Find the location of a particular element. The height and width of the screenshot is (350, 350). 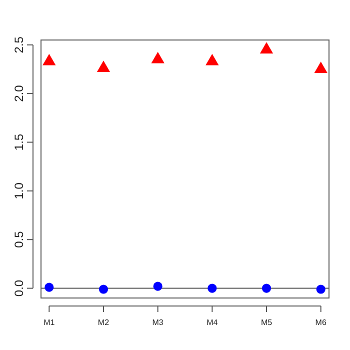

x-tick-label: M6 is located at coordinates (321, 322).